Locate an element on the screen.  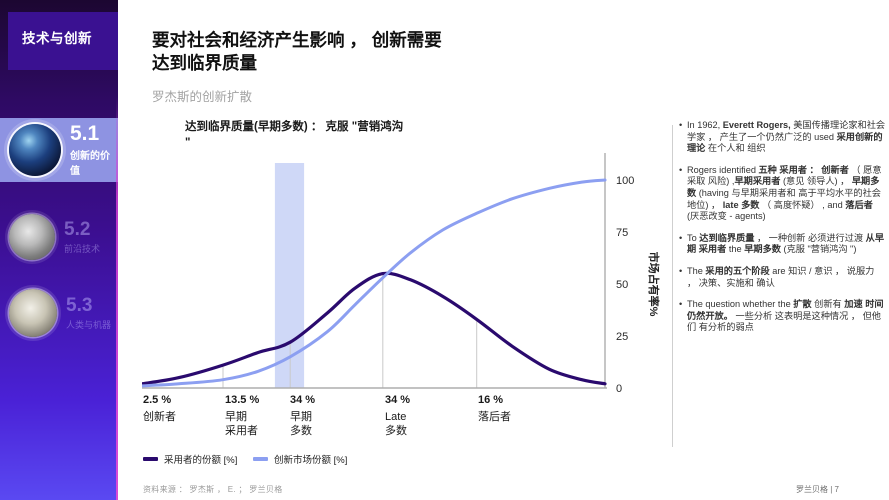
sidebar-item-text: 5.3 人类与机器 is located at coordinates (88, 313).